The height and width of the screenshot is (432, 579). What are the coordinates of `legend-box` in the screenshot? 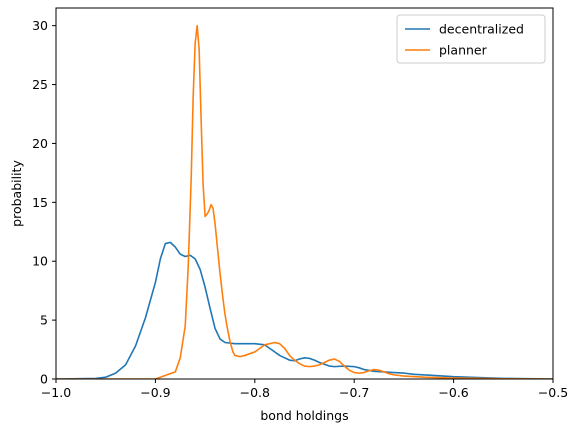 It's located at (471, 39).